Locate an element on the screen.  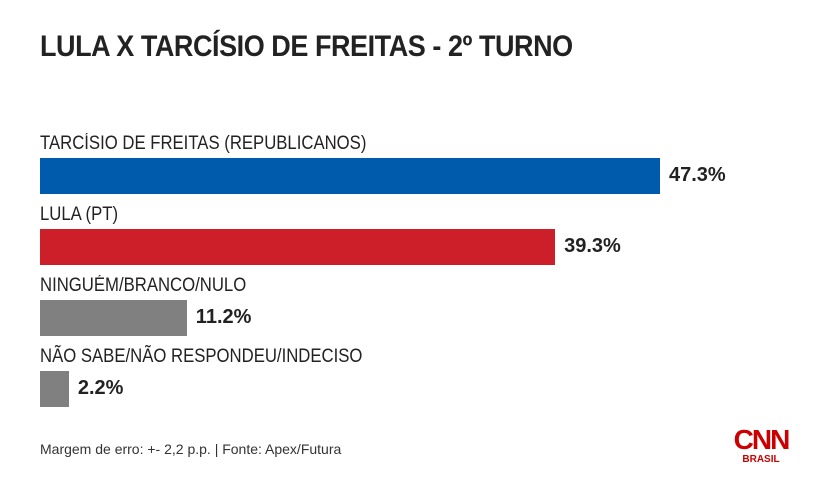
logo-text: CNN is located at coordinates (762, 439).